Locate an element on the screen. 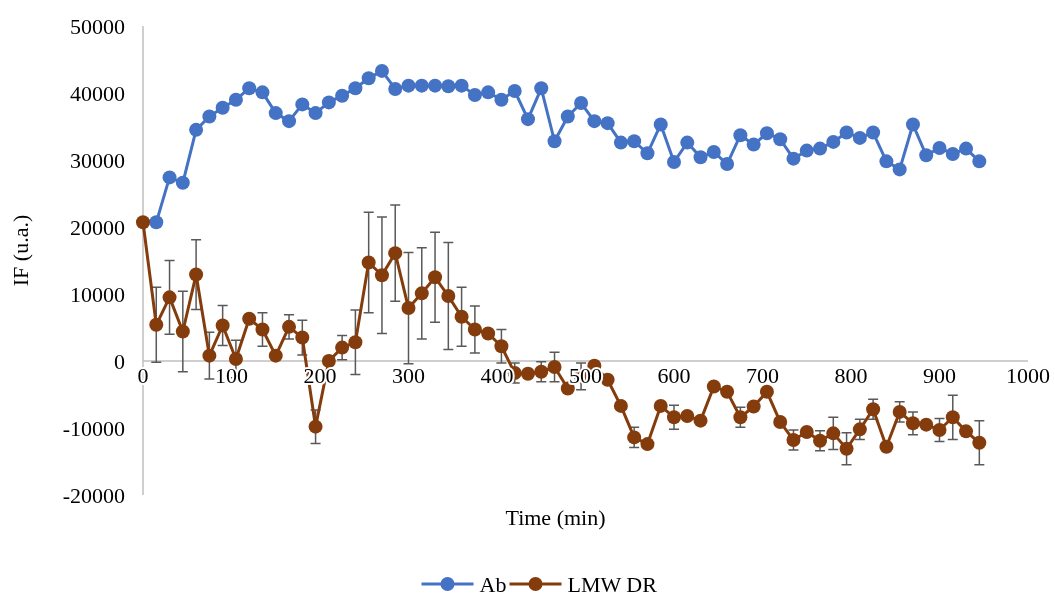 The width and height of the screenshot is (1055, 598). x-tick-label: 100 is located at coordinates (231, 375).